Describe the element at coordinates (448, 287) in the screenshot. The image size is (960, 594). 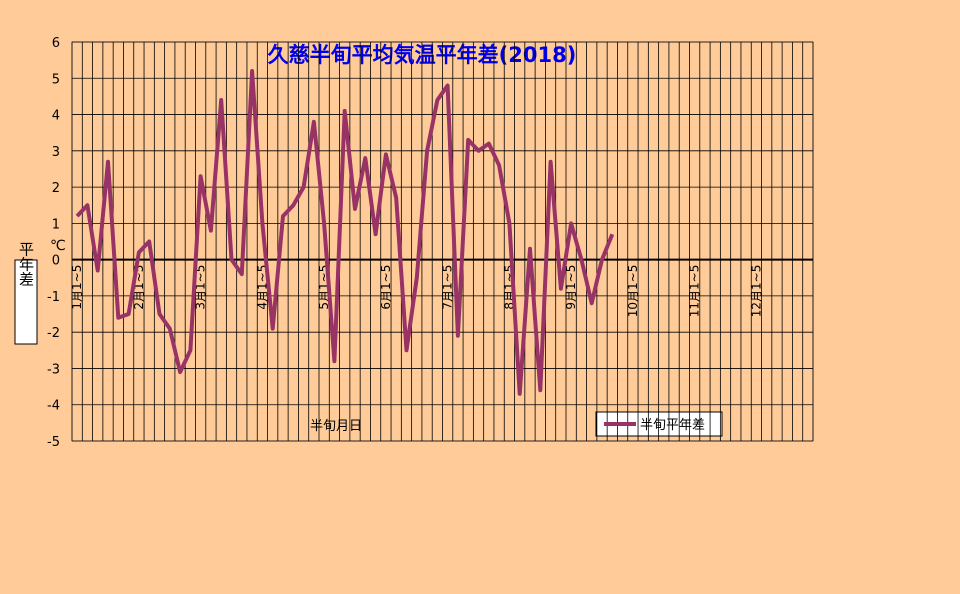
I see `x-tick-label: 7月1~5` at that location.